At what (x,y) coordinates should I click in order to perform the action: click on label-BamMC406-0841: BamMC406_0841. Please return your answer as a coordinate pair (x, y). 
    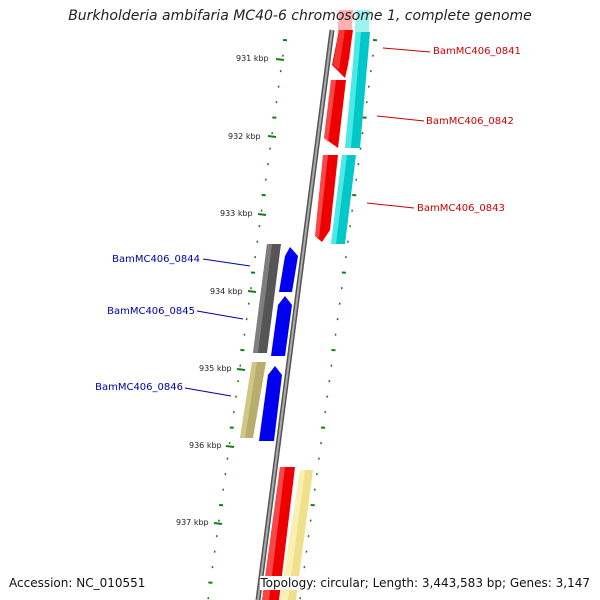
    Looking at the image, I should click on (477, 51).